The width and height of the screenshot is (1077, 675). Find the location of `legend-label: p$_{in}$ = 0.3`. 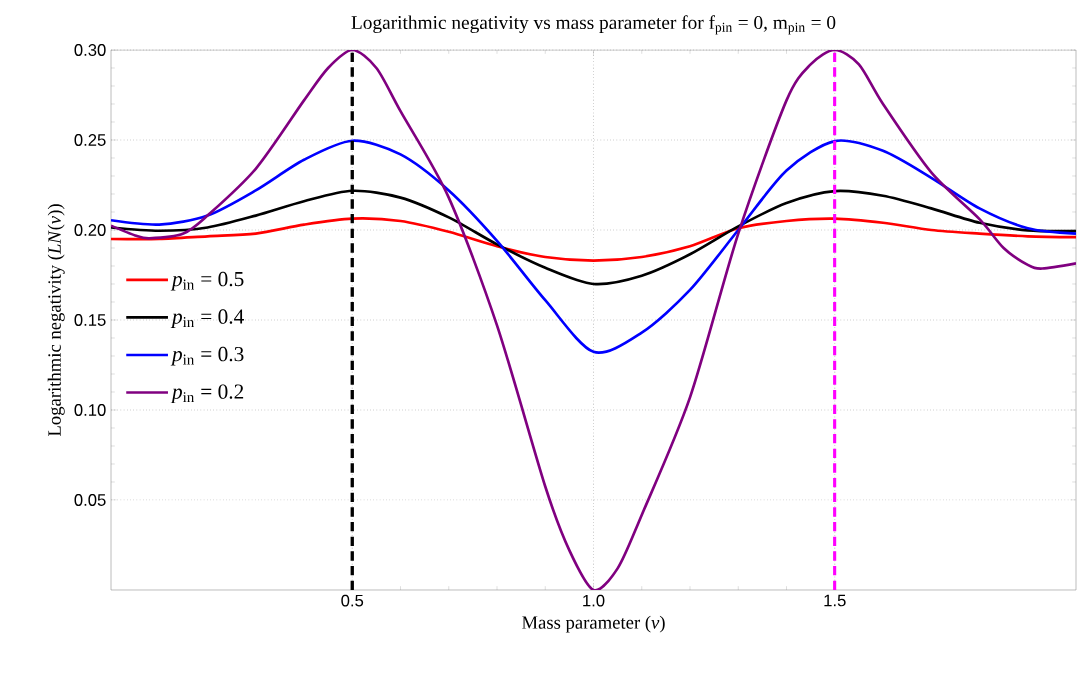

legend-label: p$_{in}$ = 0.3 is located at coordinates (207, 356).